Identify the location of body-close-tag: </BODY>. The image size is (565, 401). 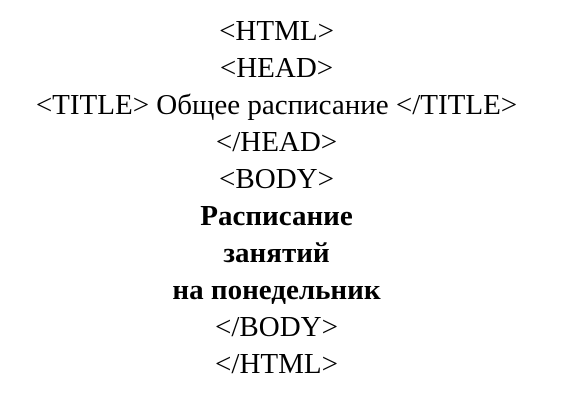
(276, 327).